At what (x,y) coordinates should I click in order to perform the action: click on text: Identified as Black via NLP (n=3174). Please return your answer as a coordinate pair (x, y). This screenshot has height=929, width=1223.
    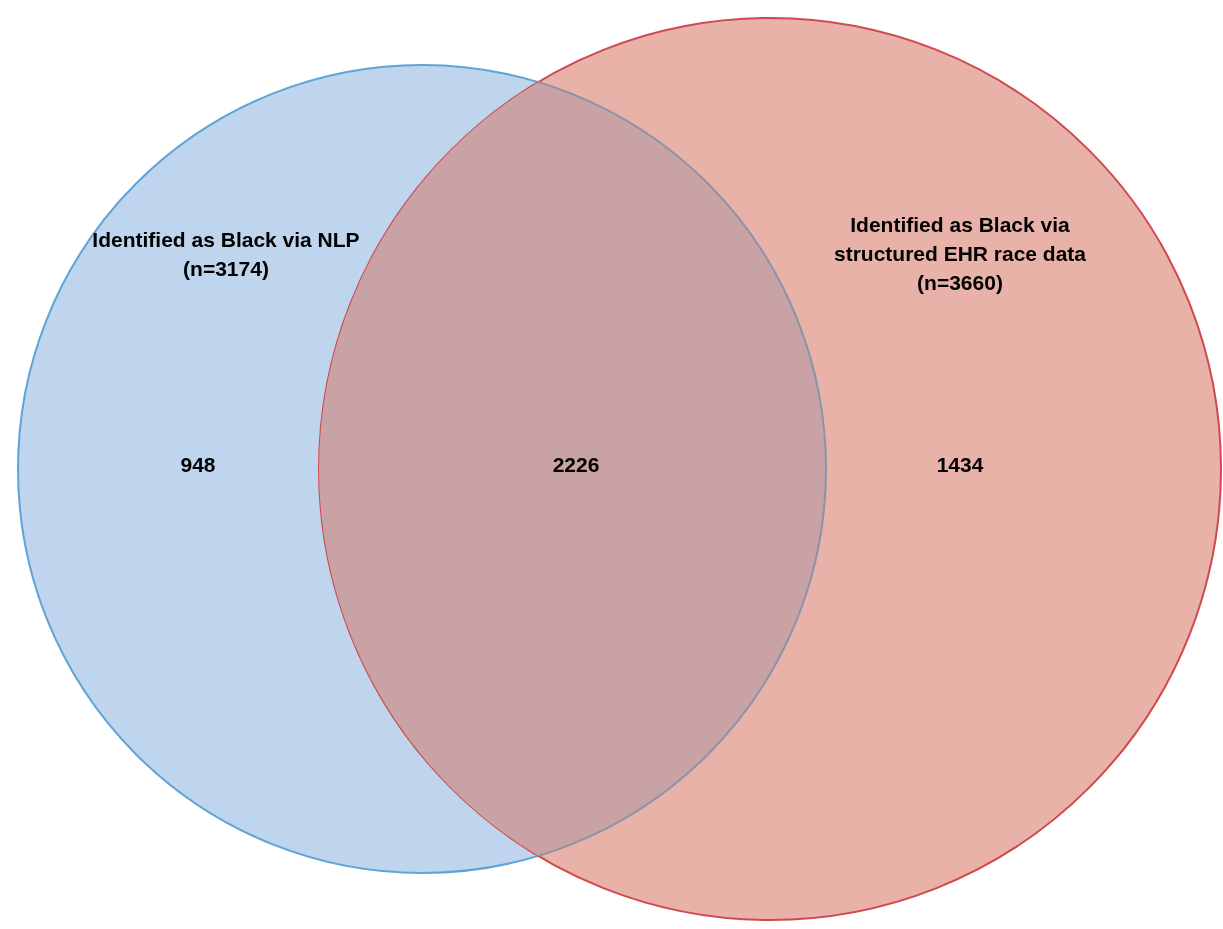
    Looking at the image, I should click on (226, 254).